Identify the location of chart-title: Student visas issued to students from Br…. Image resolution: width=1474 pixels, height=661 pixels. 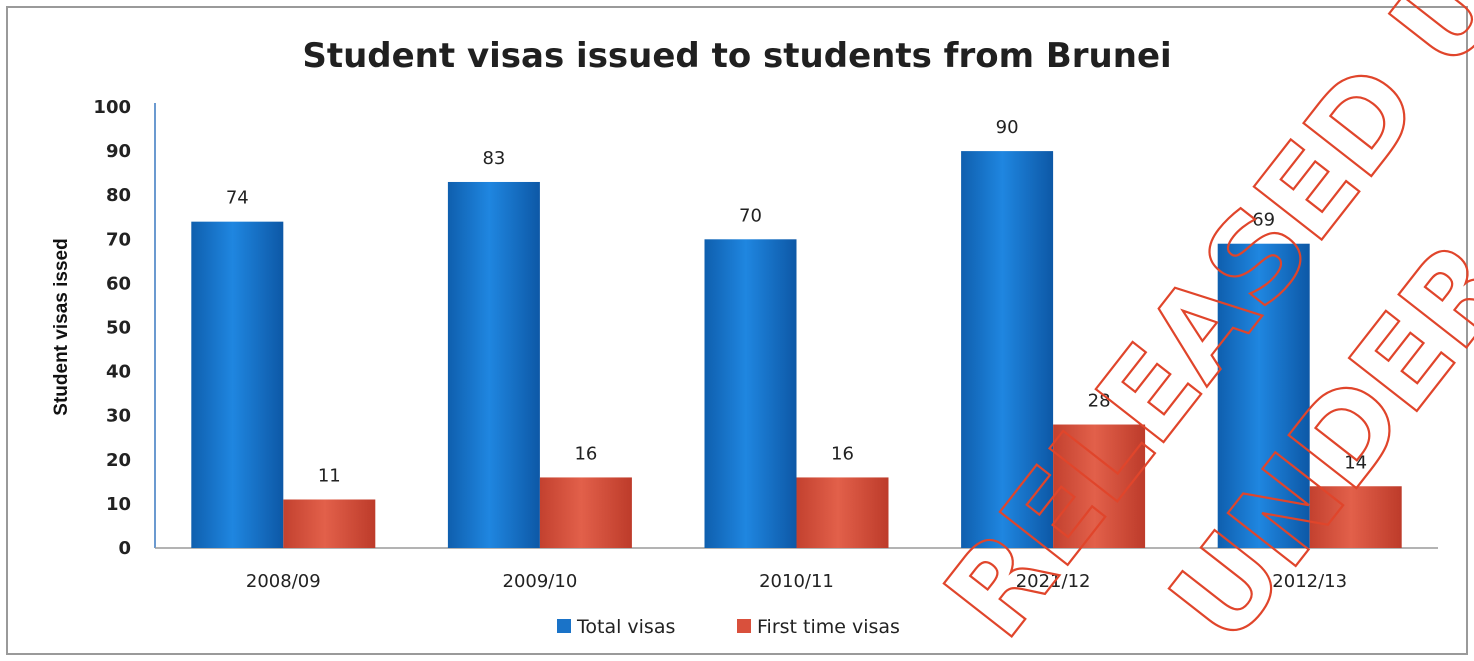
(736, 56).